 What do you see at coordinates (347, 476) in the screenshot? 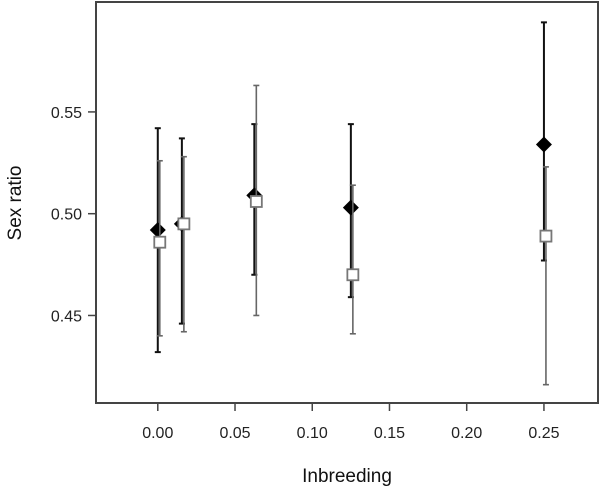
I see `x-axis-label: Inbreeding` at bounding box center [347, 476].